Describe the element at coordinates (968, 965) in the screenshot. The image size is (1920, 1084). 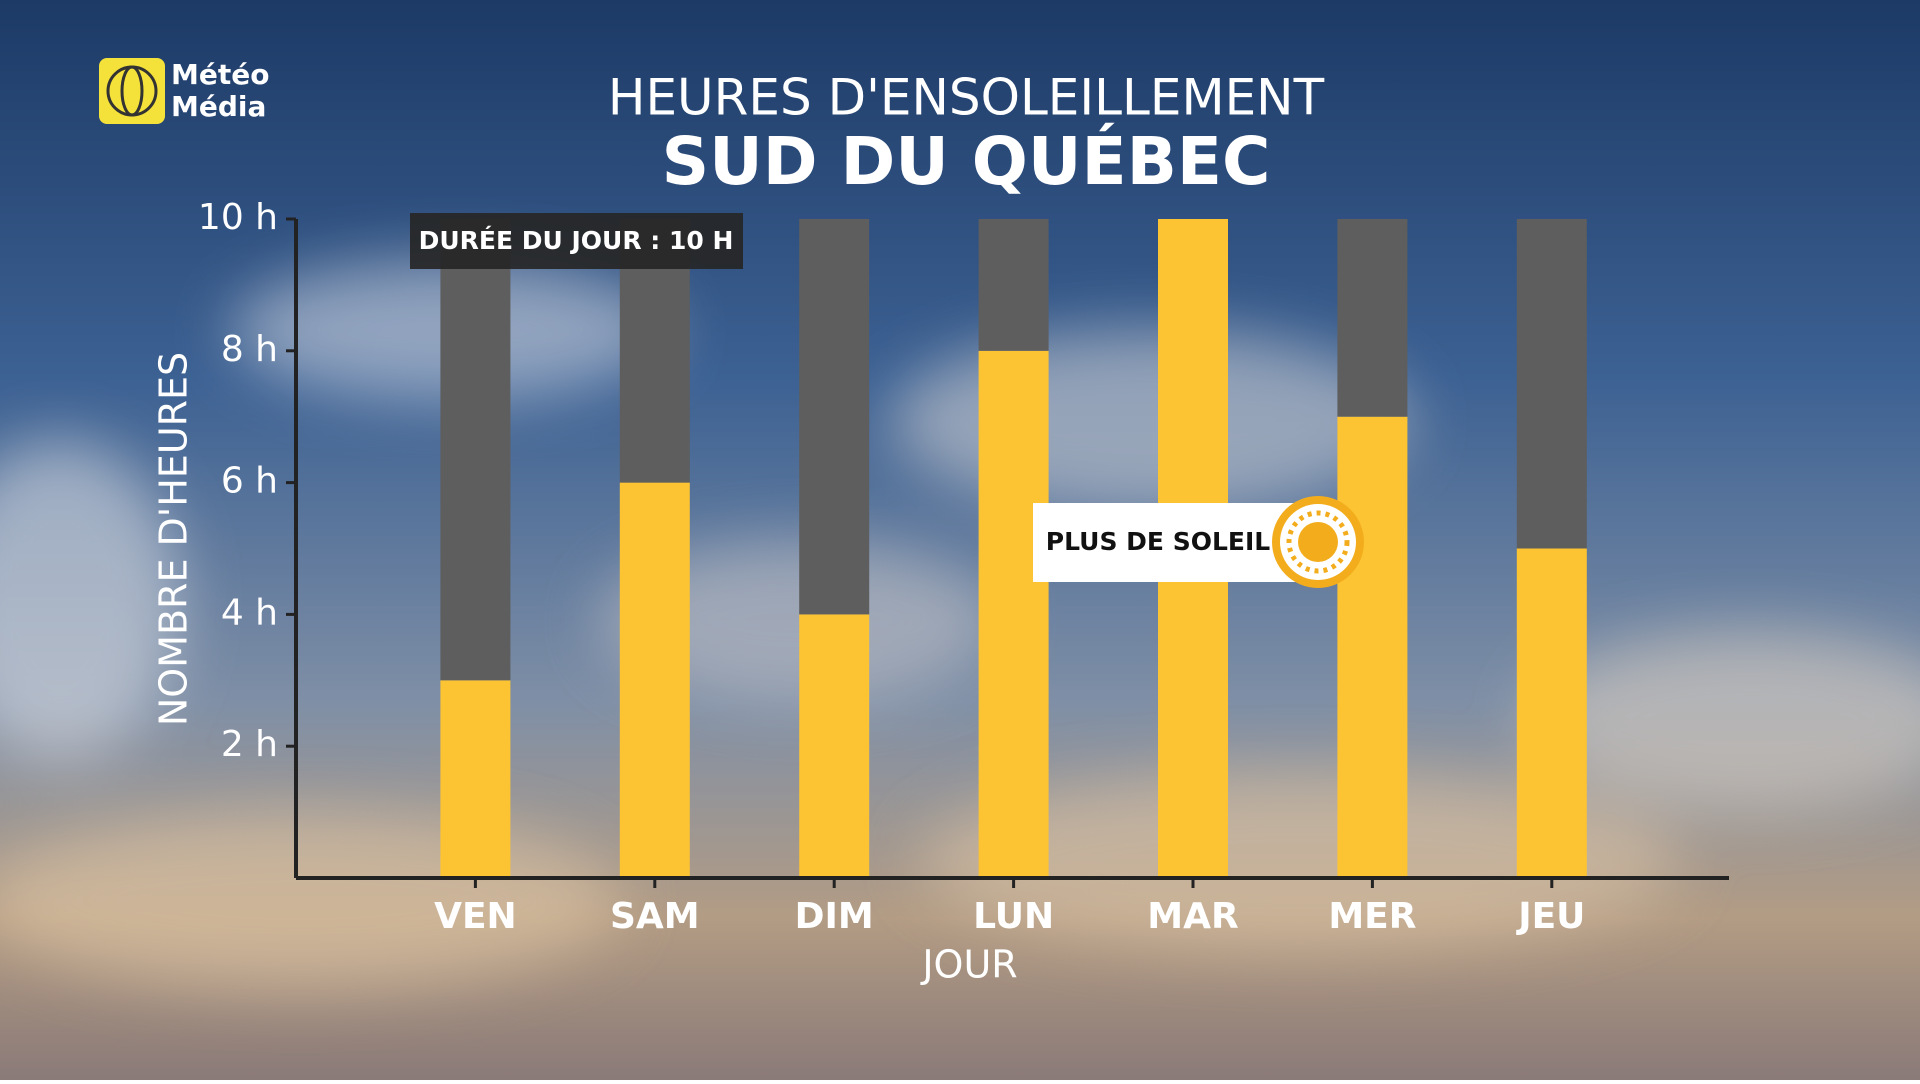
I see `x-axis-label: JOUR` at that location.